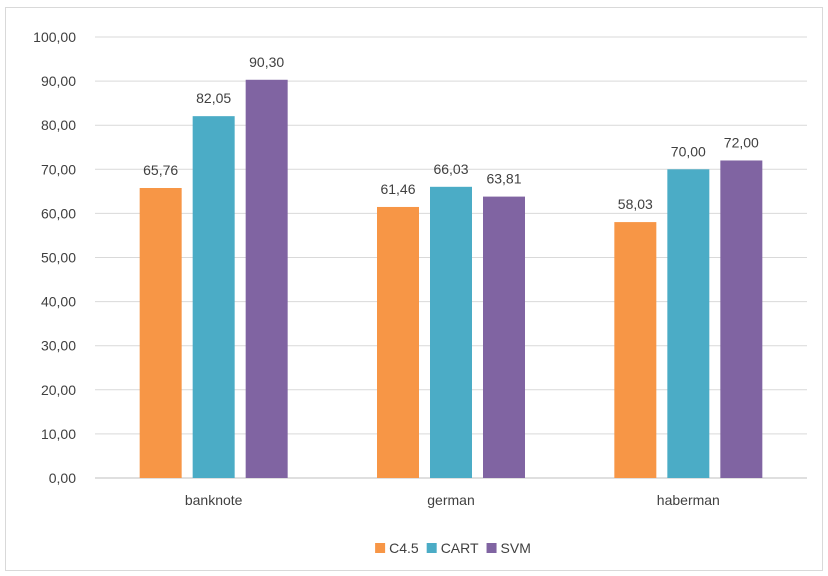 This screenshot has width=828, height=576. I want to click on data-label: 58,03, so click(635, 204).